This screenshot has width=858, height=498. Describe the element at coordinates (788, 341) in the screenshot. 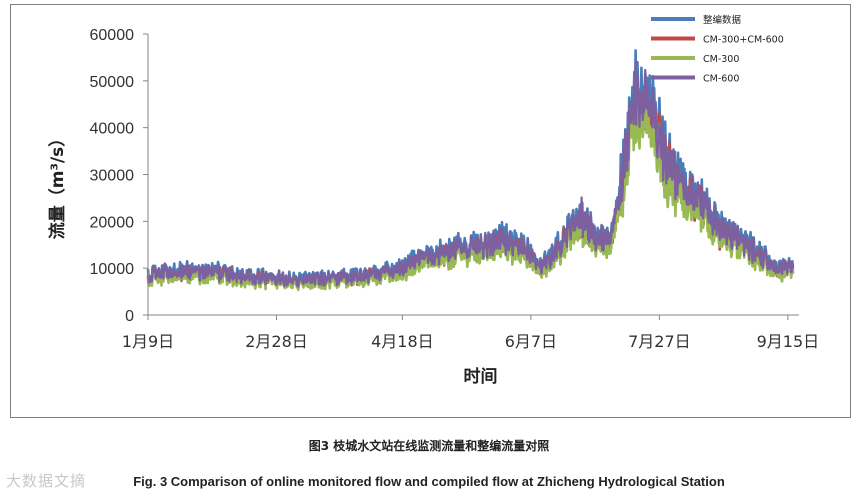

I see `x-tick-label: 9月15日` at that location.